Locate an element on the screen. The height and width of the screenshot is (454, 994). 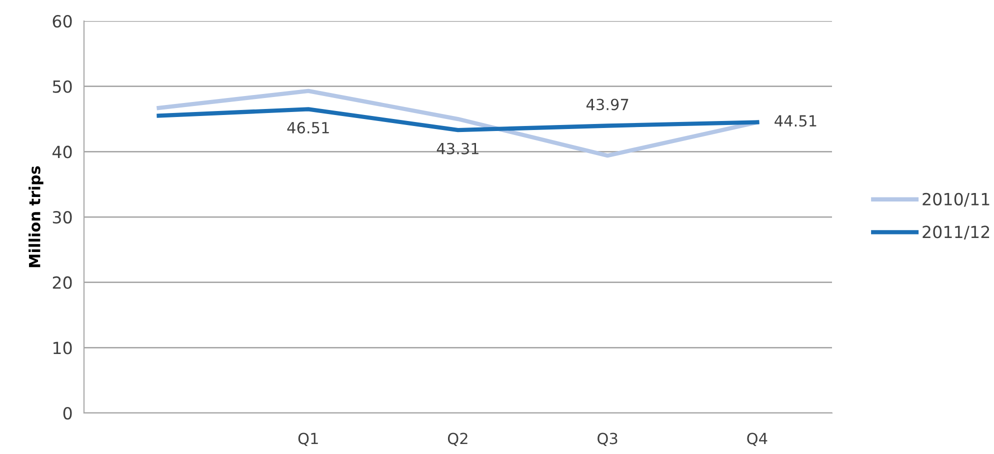
y-tick-label: 20 is located at coordinates (62, 282).